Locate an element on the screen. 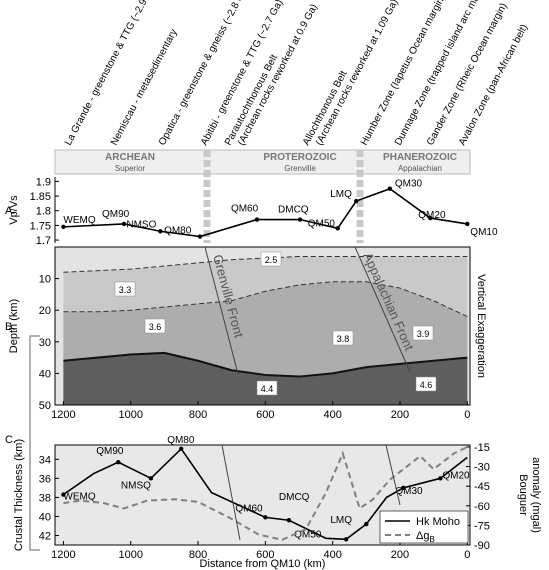  y-tick-label: 34 is located at coordinates (45, 460).